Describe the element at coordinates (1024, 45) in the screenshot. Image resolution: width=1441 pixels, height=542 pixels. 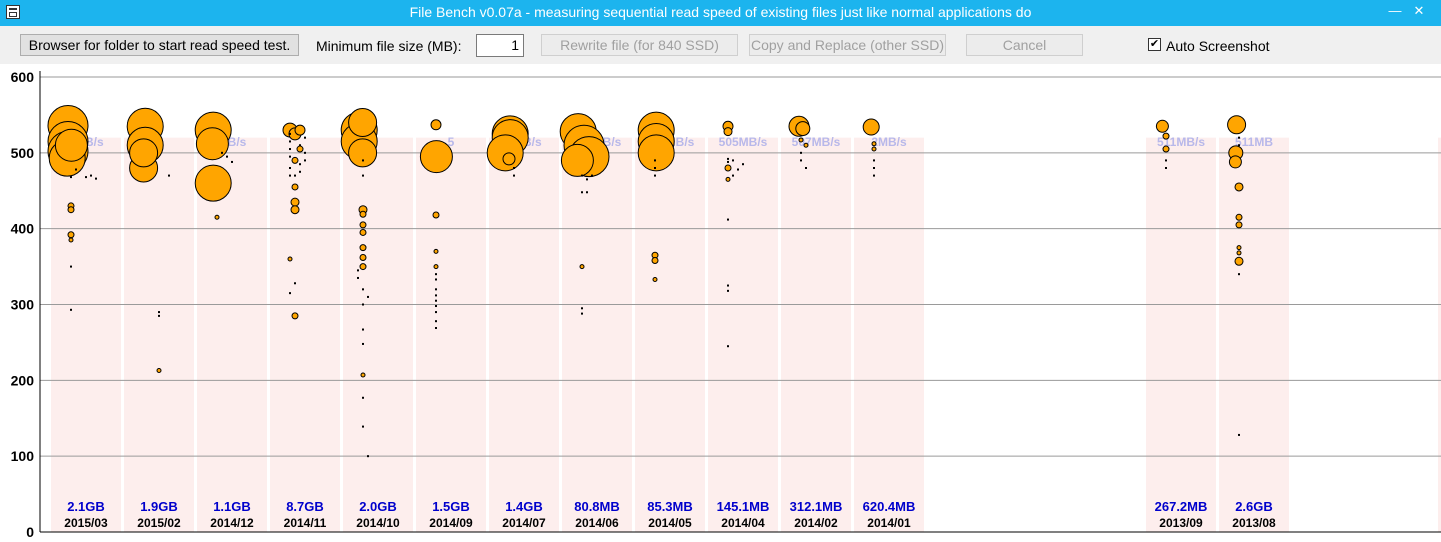
I see `cancel-button: Cancel` at that location.